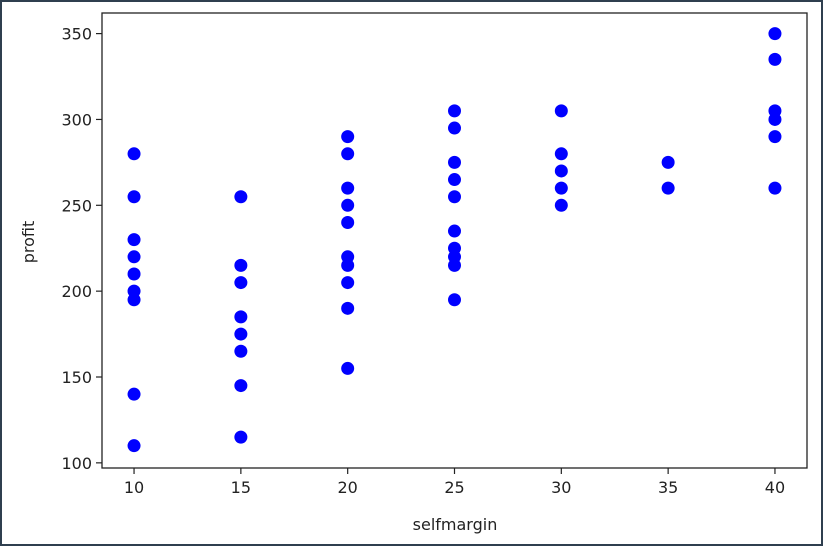 The image size is (823, 546). What do you see at coordinates (28, 242) in the screenshot?
I see `y-axis-label: profit` at bounding box center [28, 242].